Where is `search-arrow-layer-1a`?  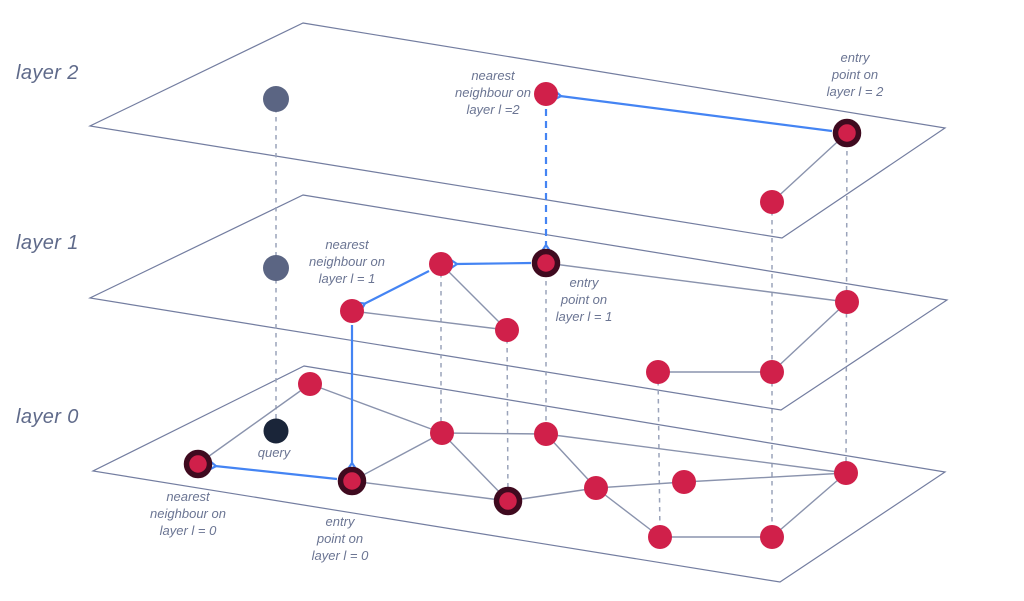
search-arrow-layer-1a is located at coordinates (494, 263).